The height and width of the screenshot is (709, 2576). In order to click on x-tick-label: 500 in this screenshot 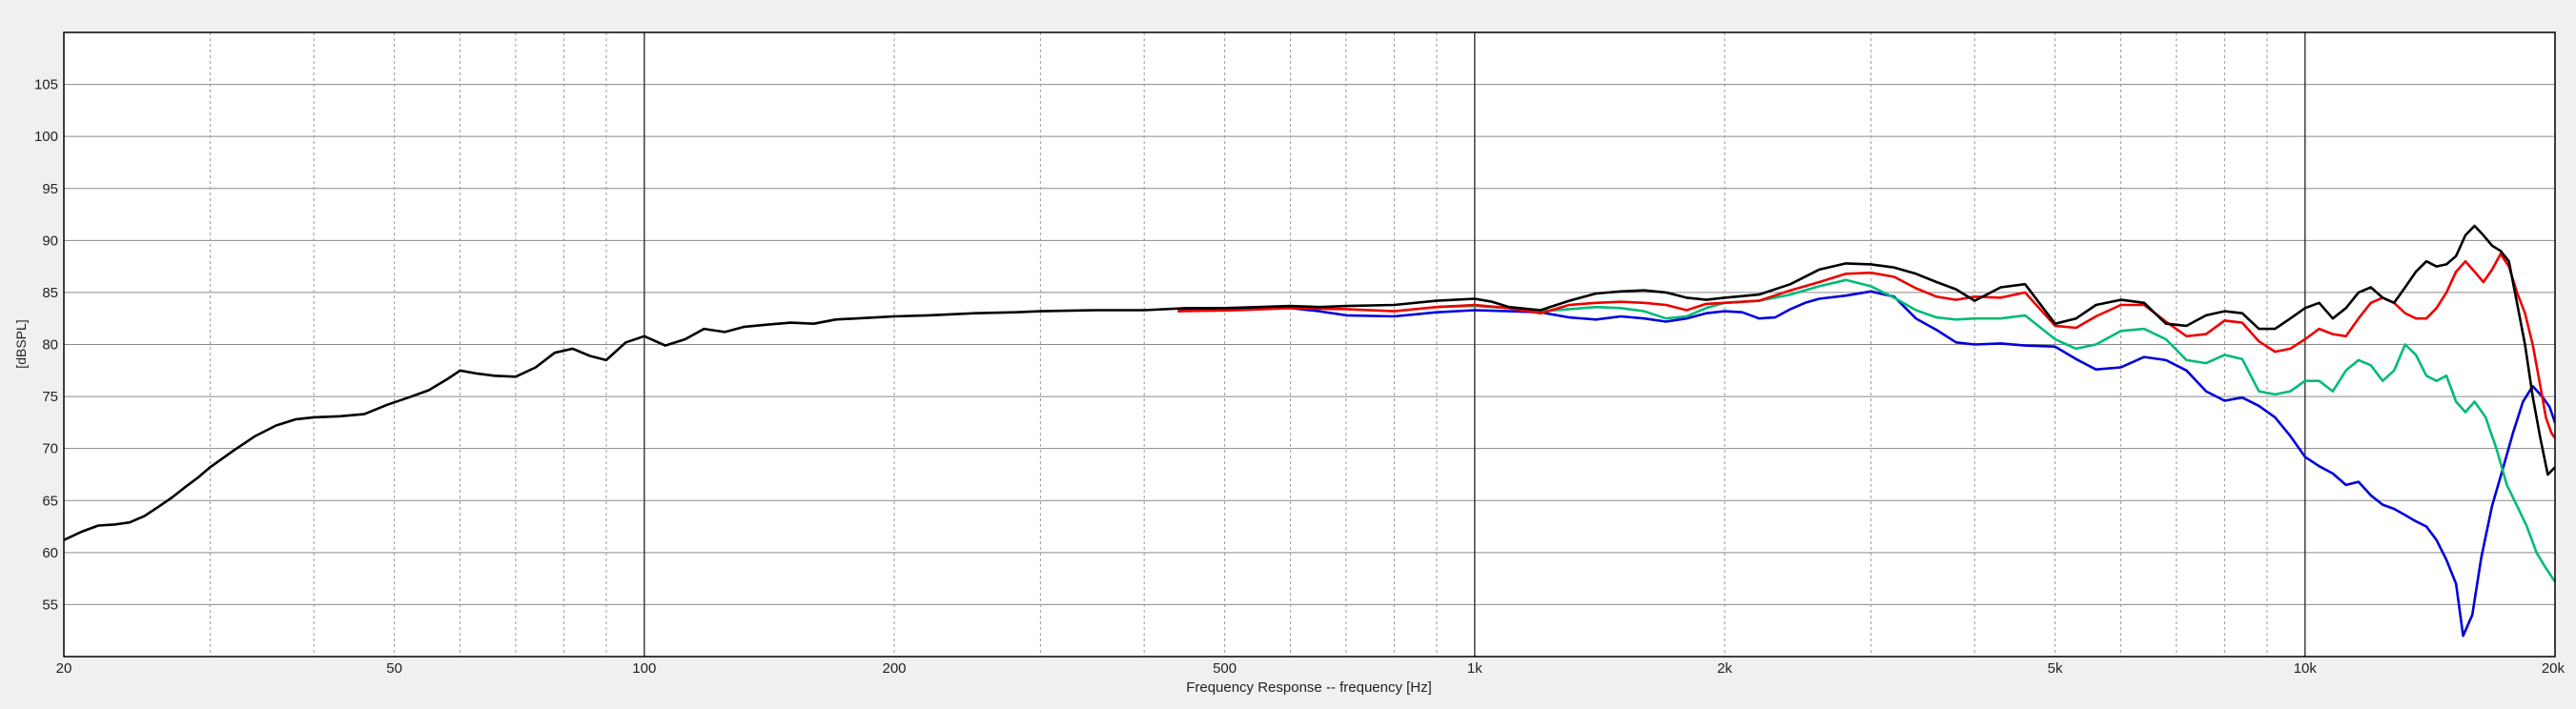, I will do `click(1225, 668)`.